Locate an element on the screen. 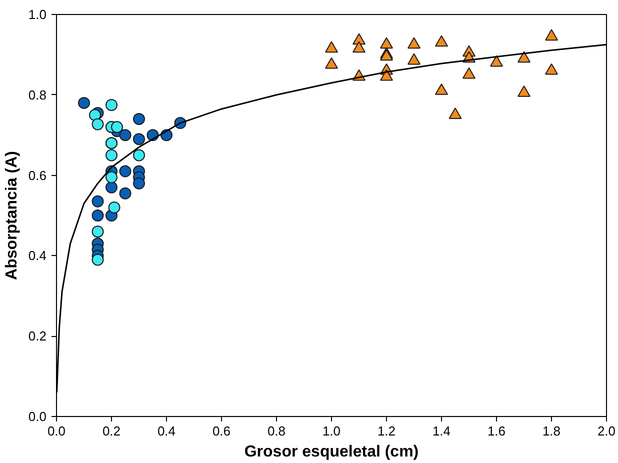 This screenshot has width=618, height=463. x-tick-label: 0.0 is located at coordinates (56, 431).